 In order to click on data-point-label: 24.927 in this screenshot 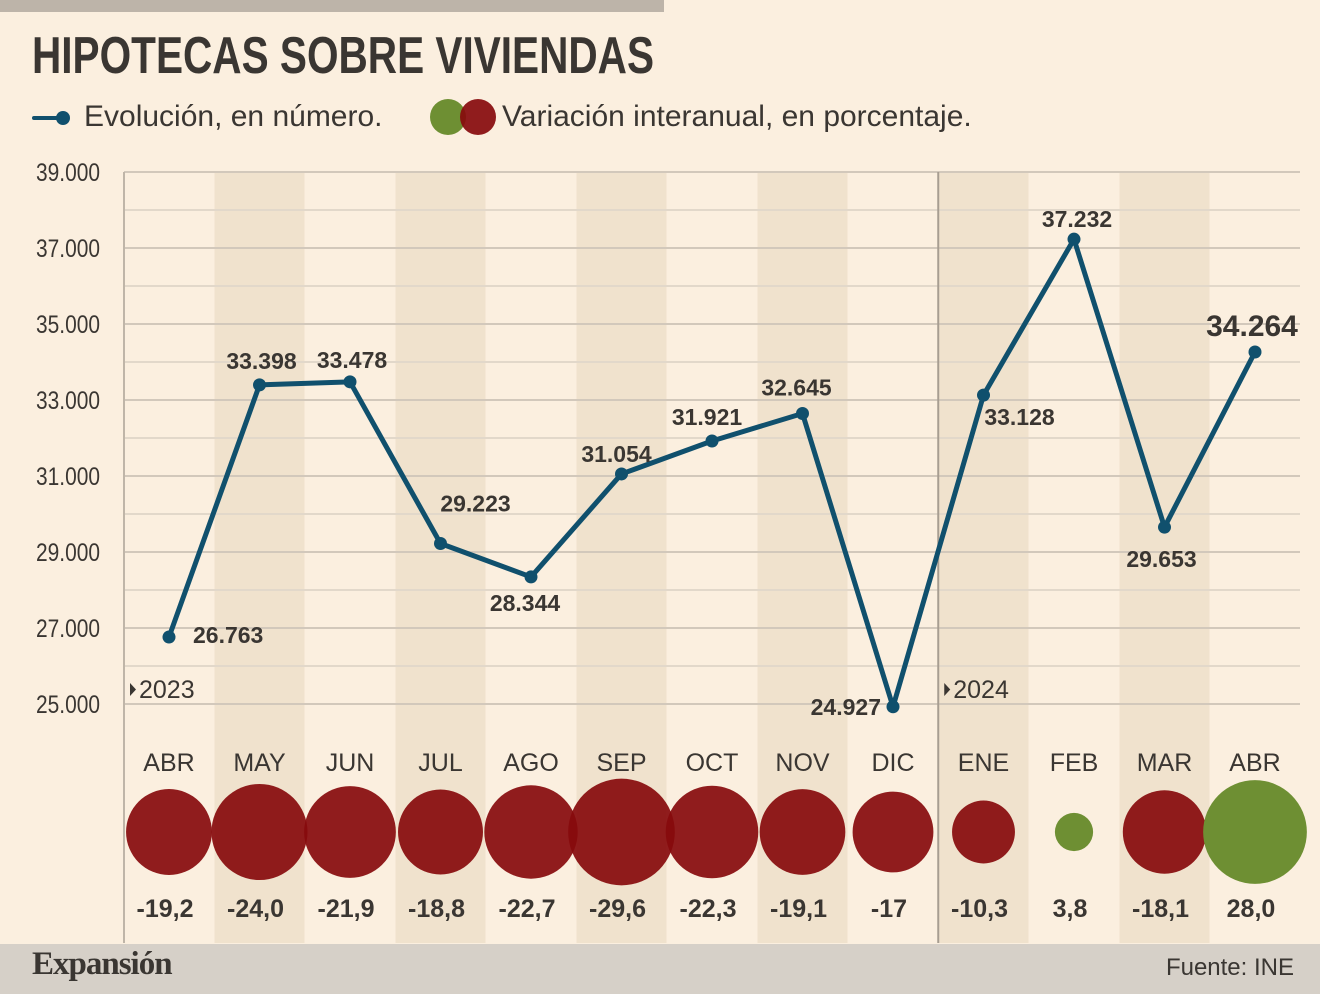, I will do `click(846, 707)`.